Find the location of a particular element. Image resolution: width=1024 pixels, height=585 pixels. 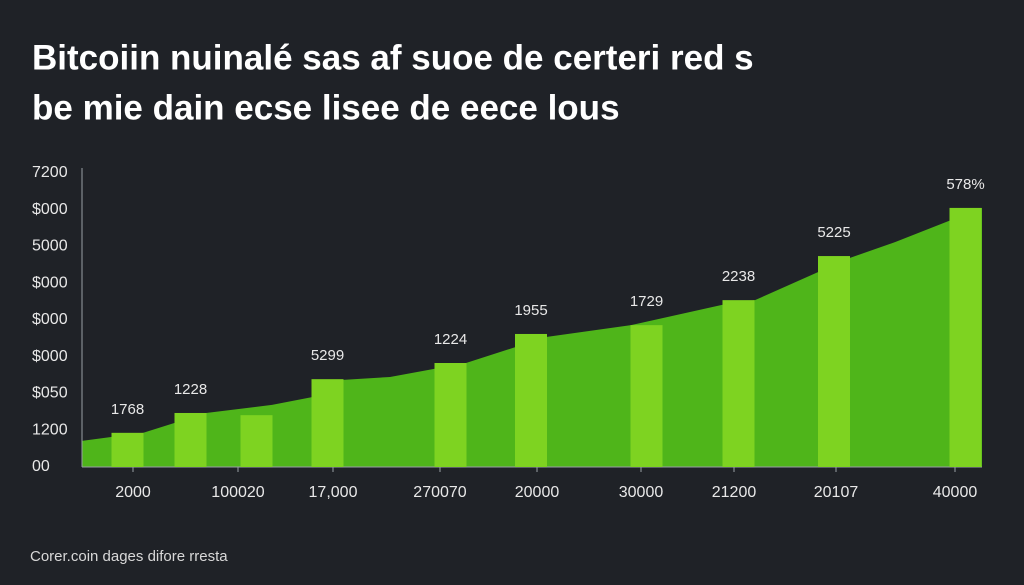

data-label: 2238 is located at coordinates (738, 276).